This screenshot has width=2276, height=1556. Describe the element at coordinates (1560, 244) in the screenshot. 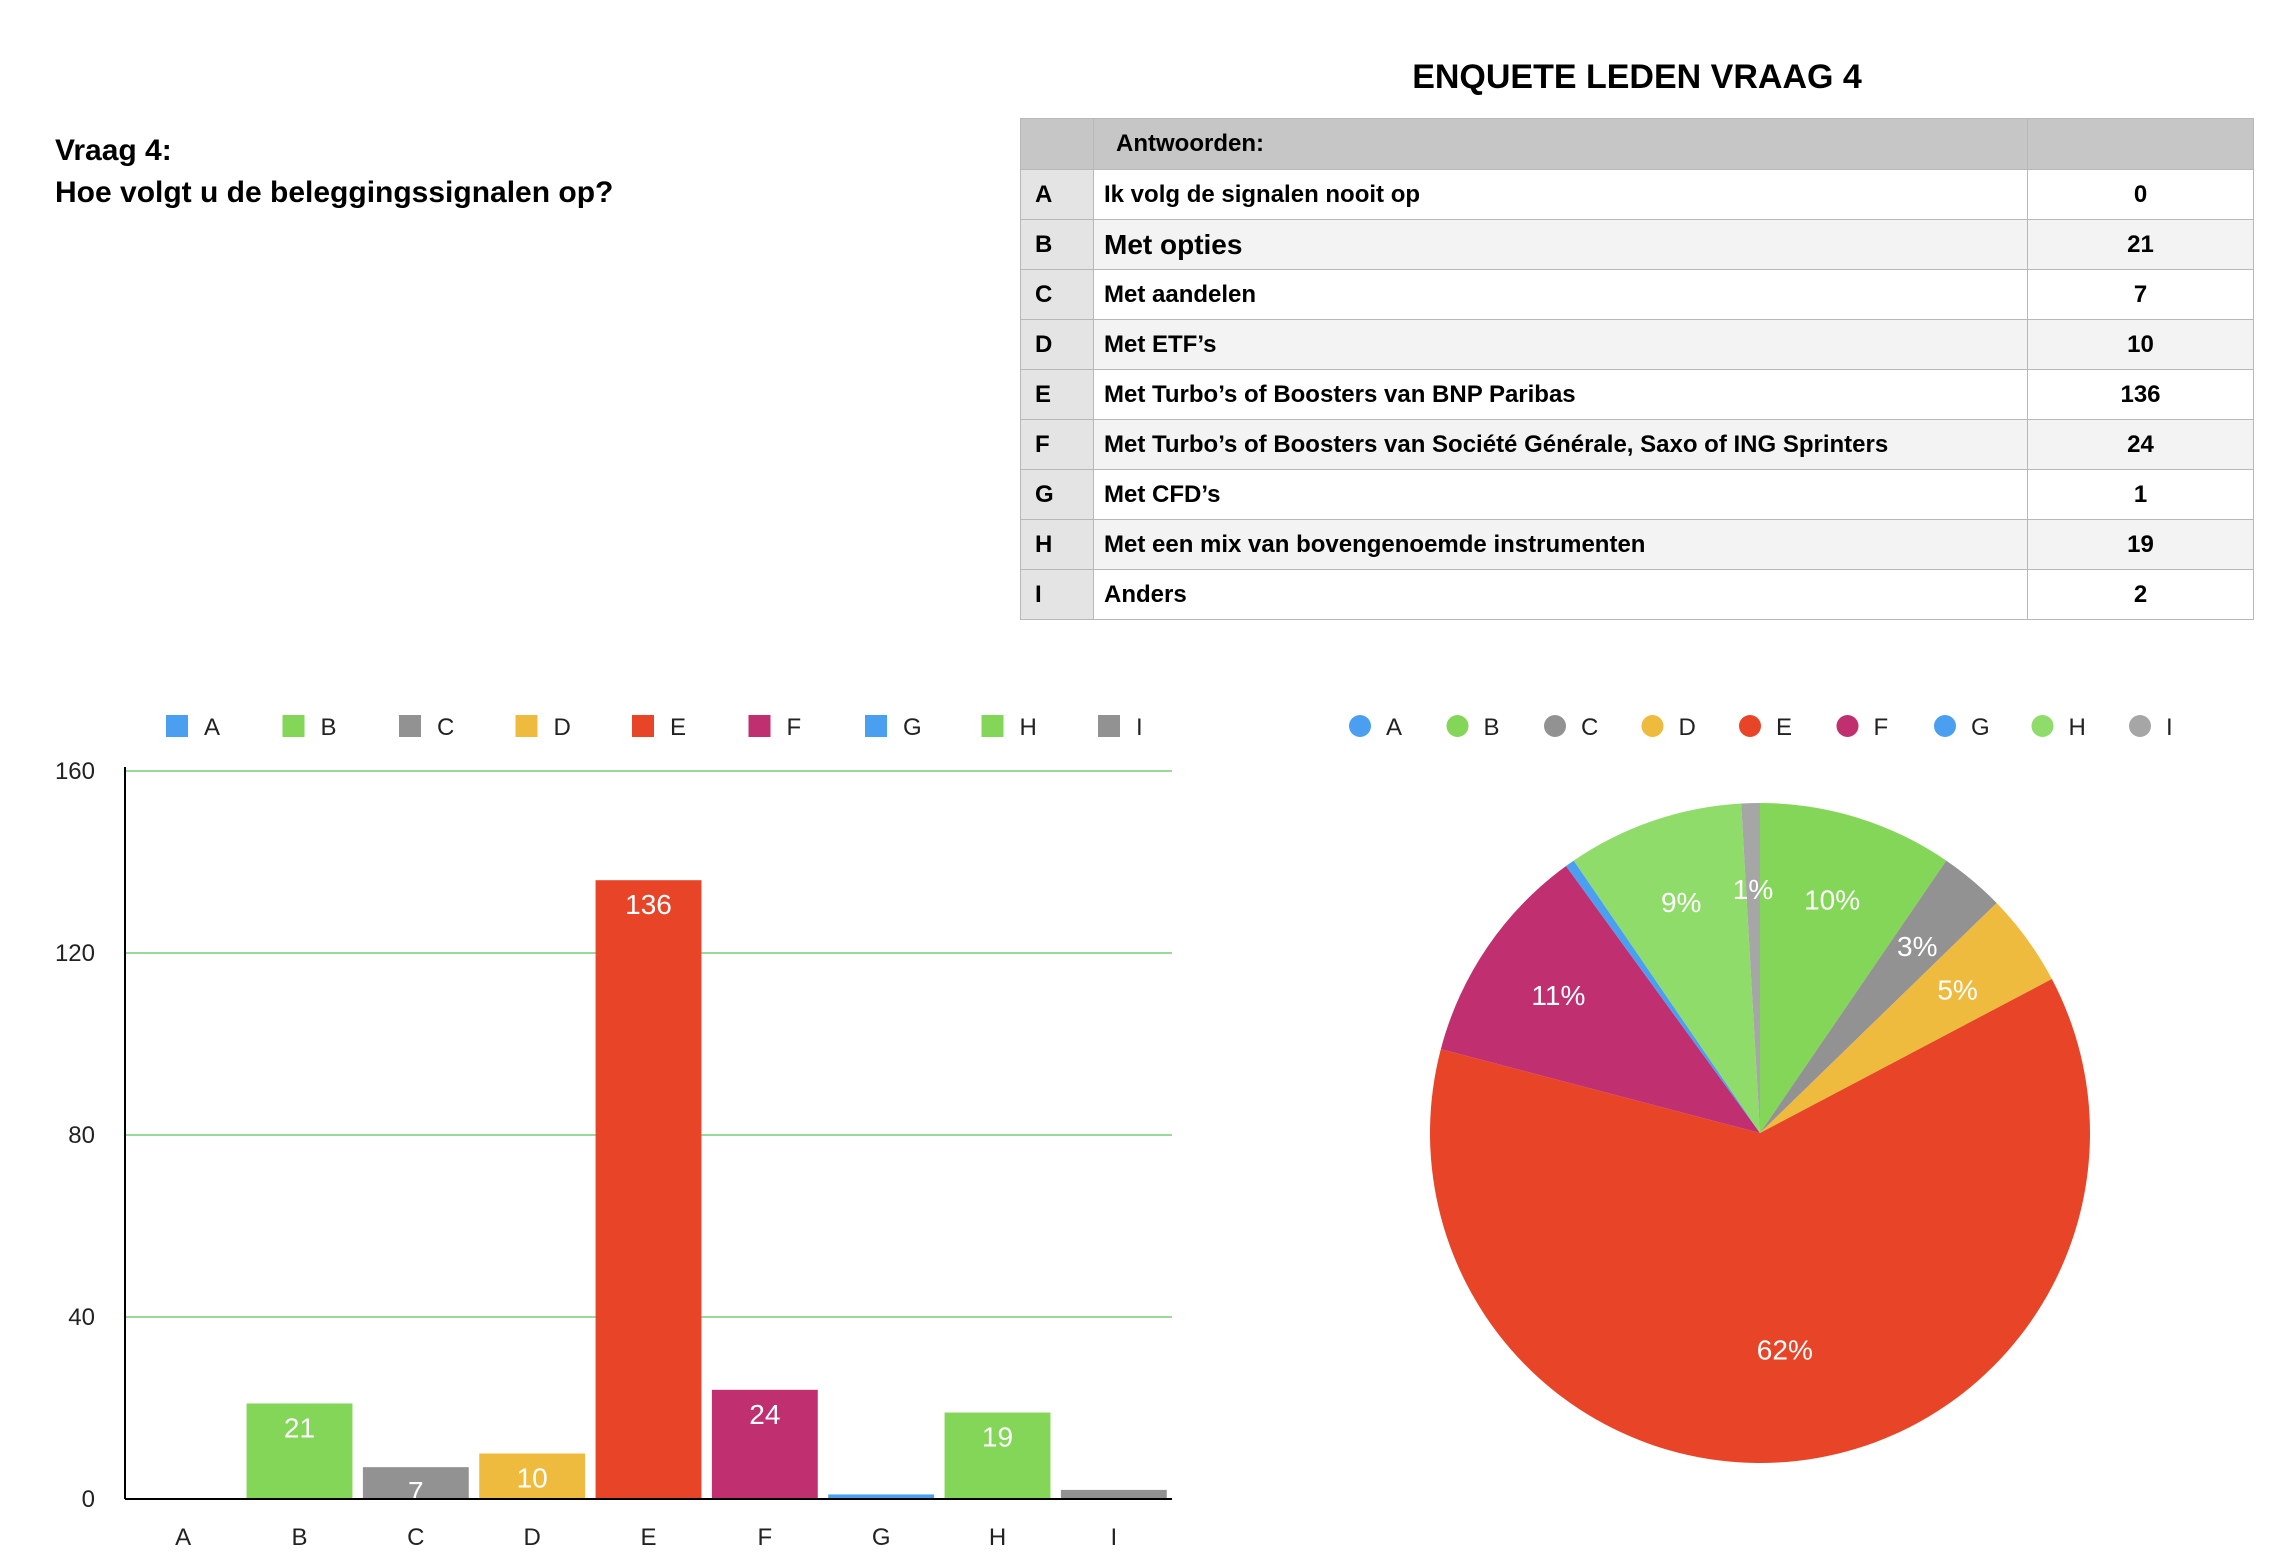

I see `row-text: Met opties` at that location.